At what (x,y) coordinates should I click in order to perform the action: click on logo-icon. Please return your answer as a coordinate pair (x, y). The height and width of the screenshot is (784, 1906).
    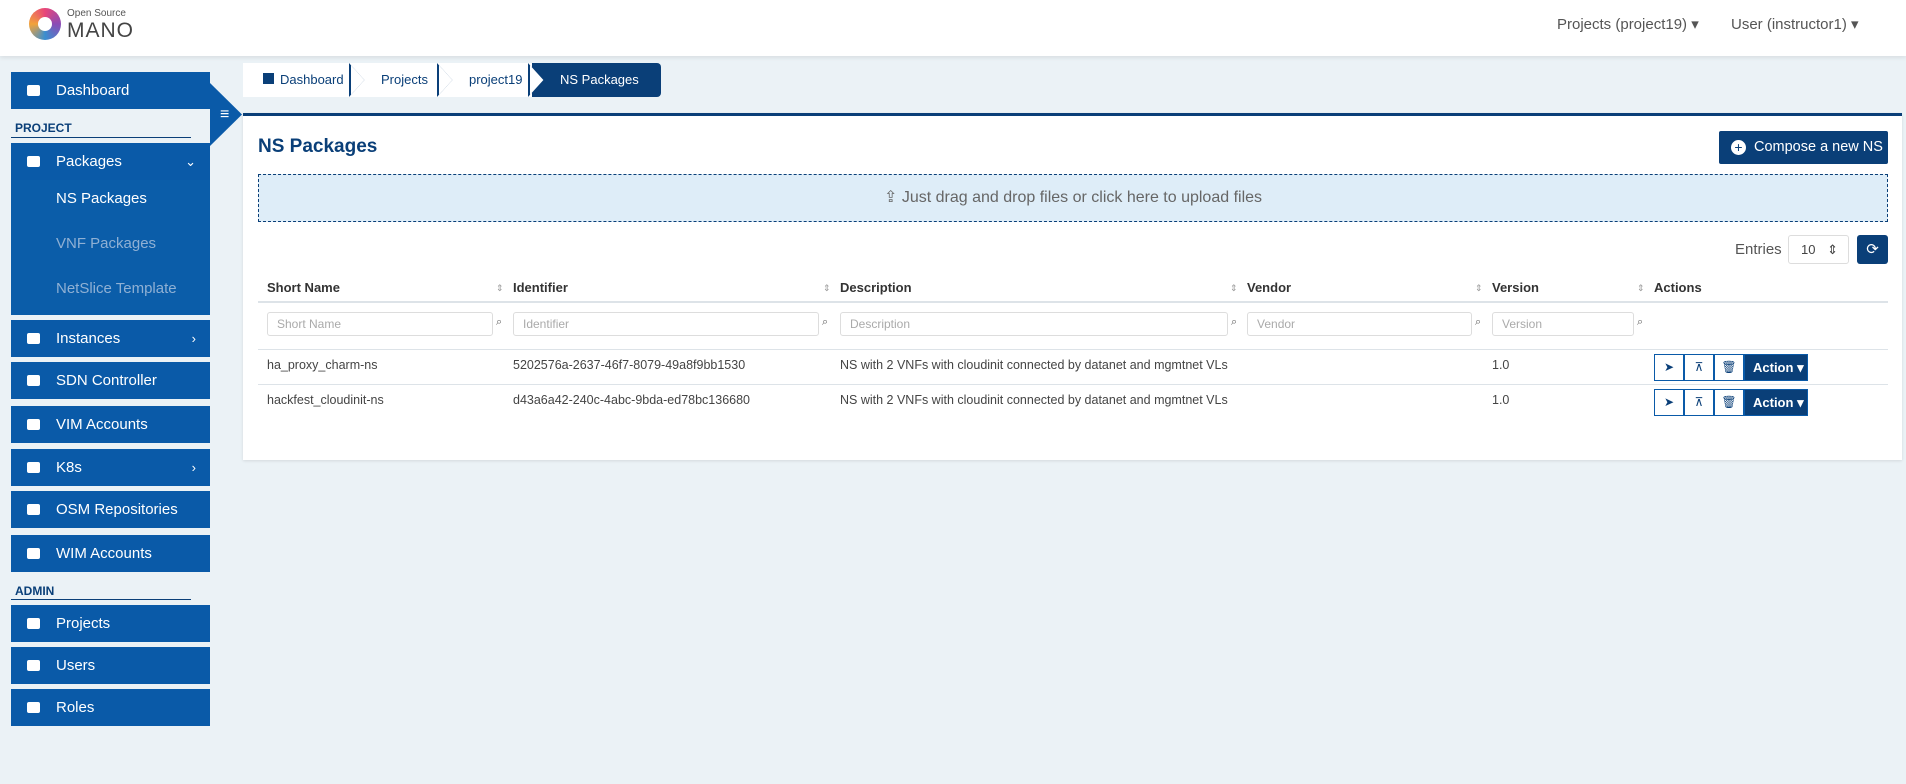
    Looking at the image, I should click on (45, 24).